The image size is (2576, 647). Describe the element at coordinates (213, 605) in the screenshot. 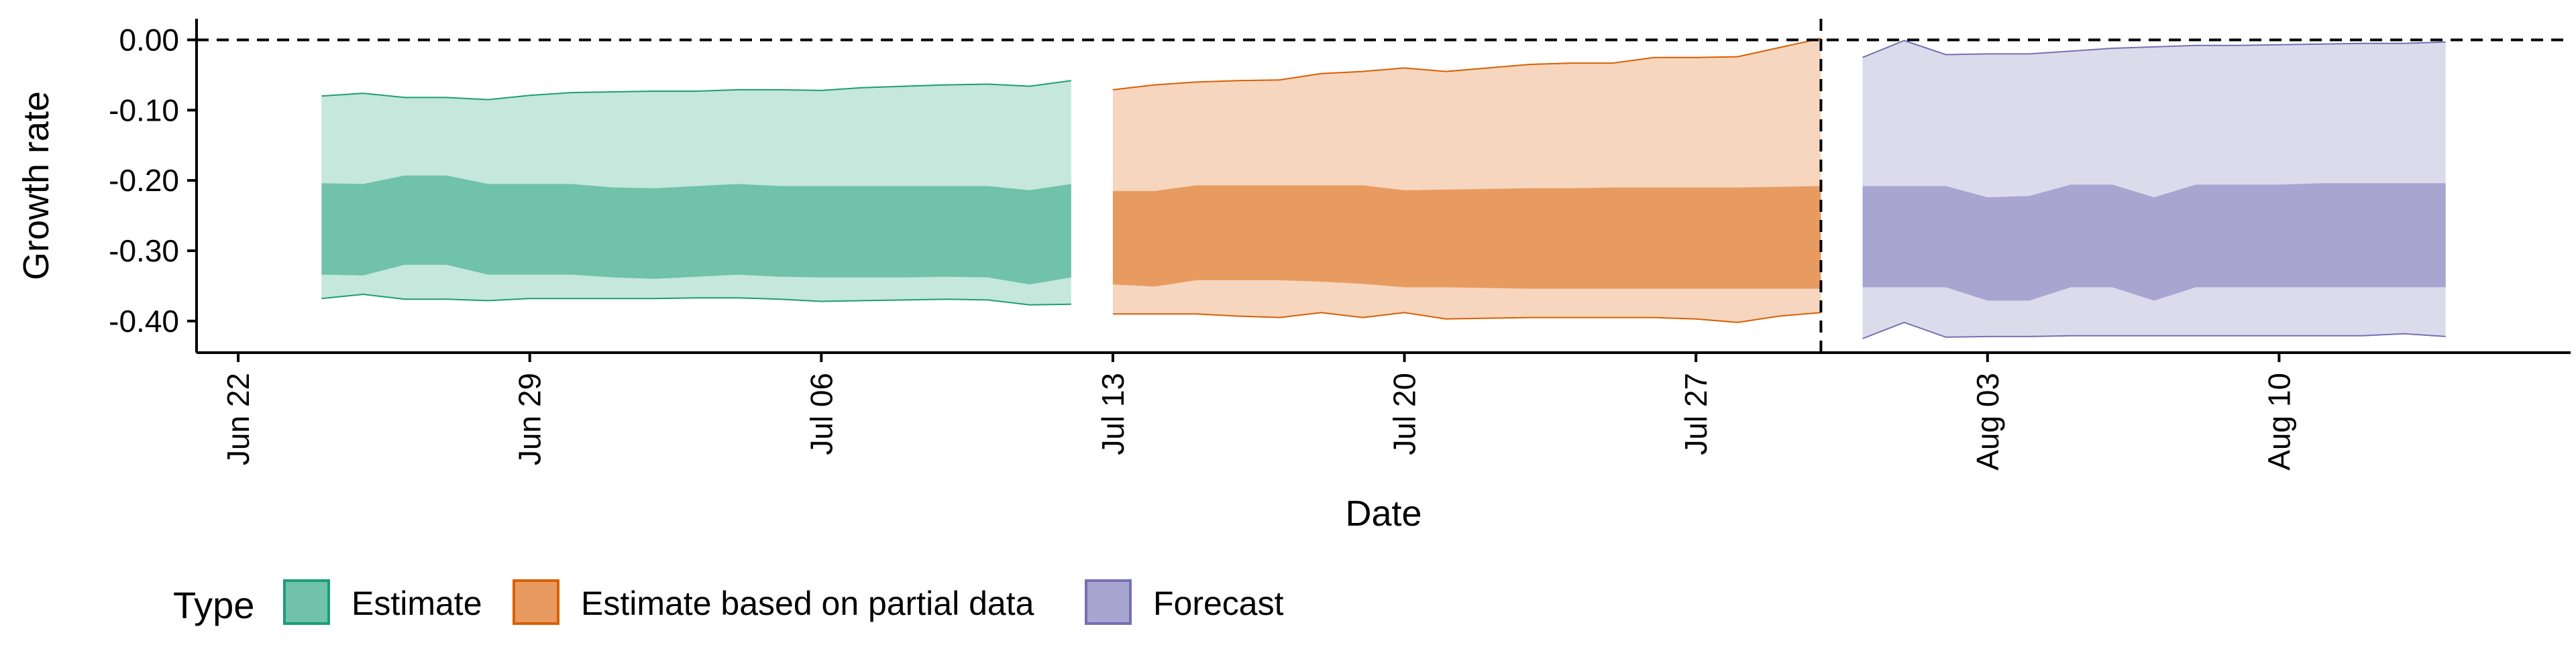

I see `legend-title: Type` at that location.